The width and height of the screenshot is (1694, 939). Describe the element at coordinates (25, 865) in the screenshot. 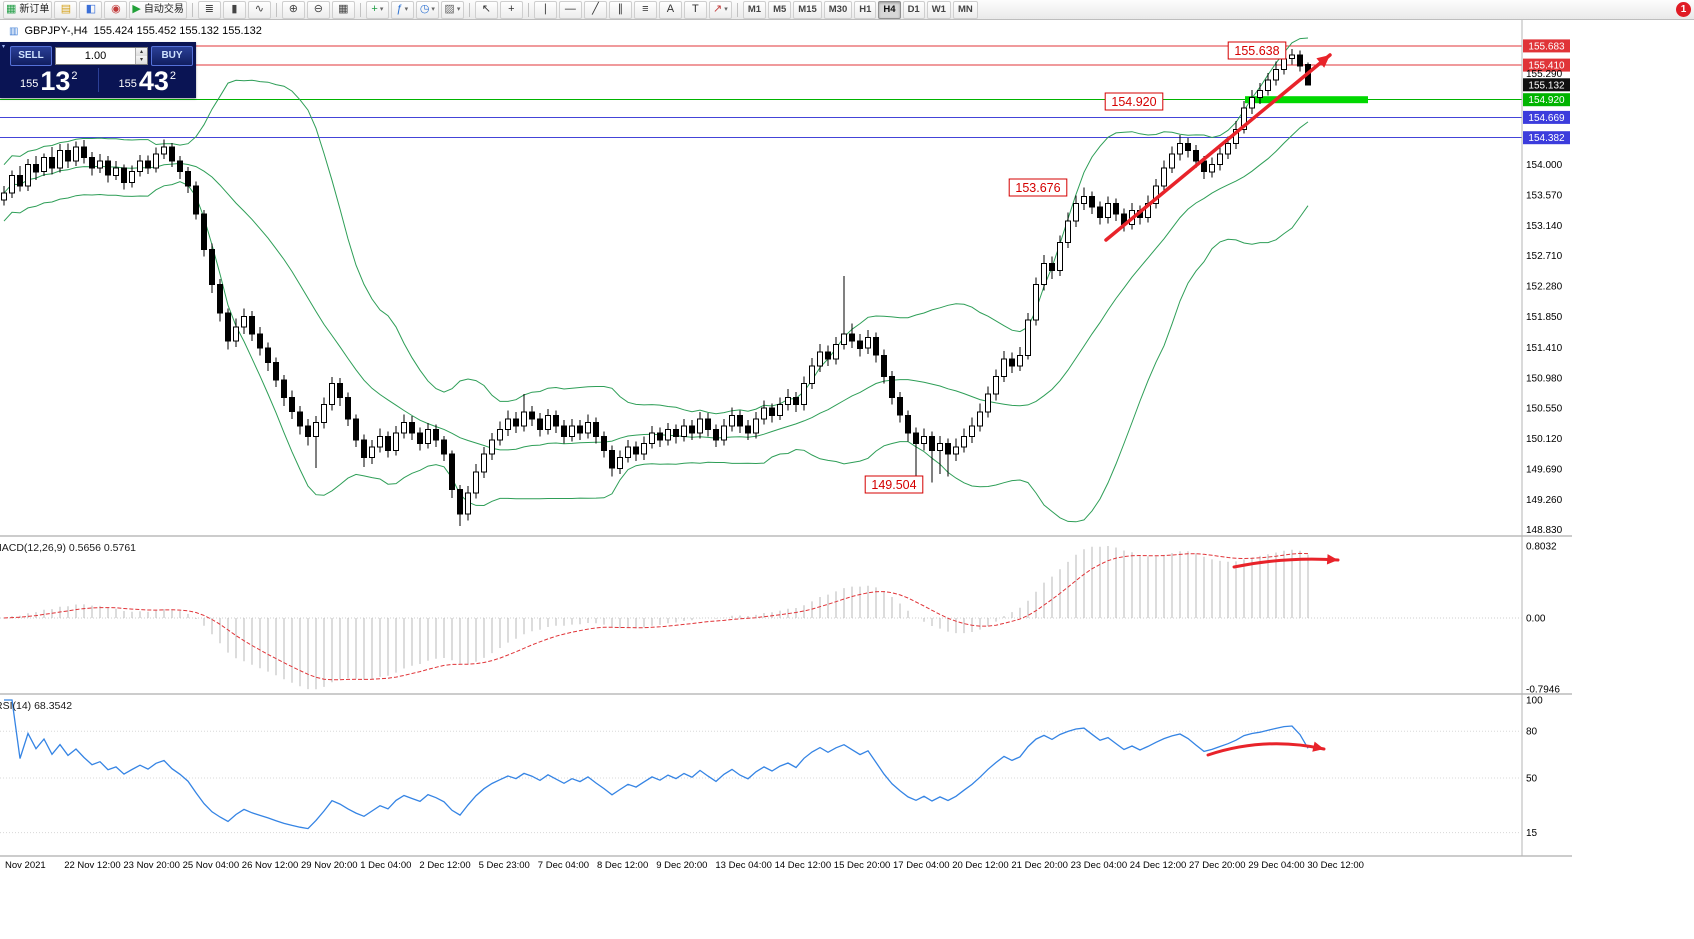

I see `time-axis-label: Nov 2021` at that location.